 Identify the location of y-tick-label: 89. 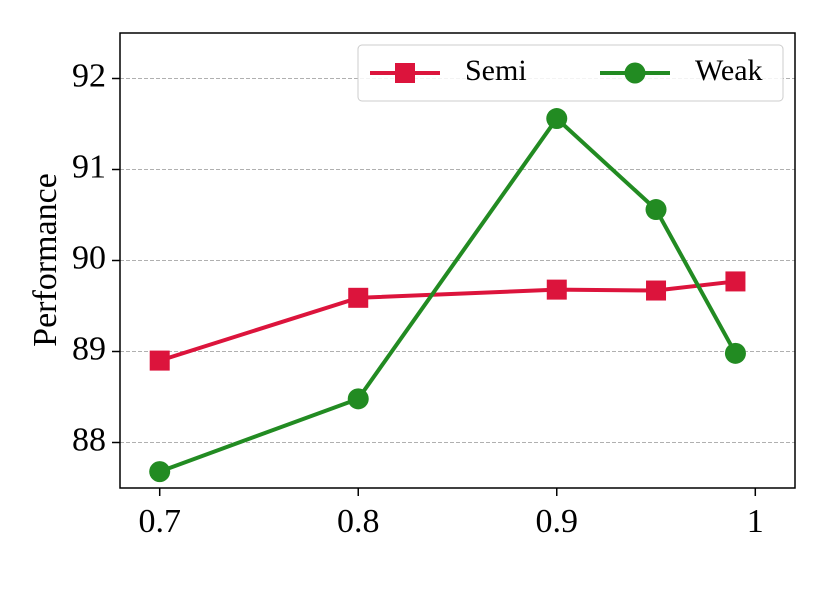
(89, 348).